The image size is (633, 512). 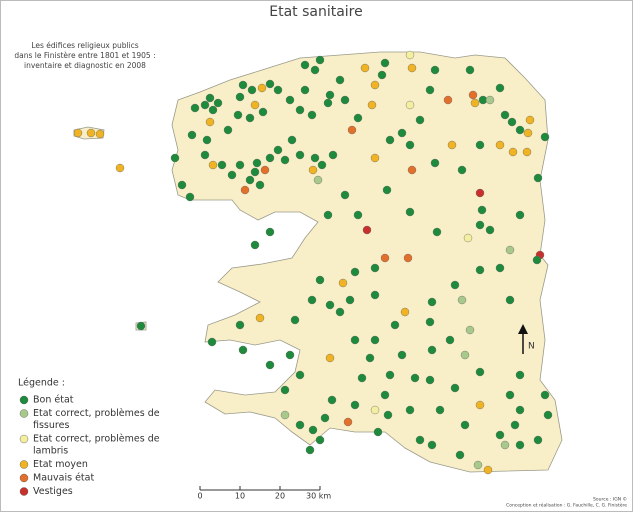 What do you see at coordinates (84, 45) in the screenshot?
I see `subtitle: Les édifices religieux publics` at bounding box center [84, 45].